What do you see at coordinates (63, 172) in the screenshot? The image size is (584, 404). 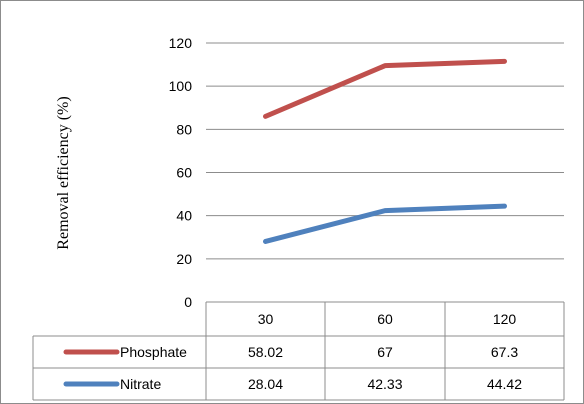 I see `y-axis-label: Removal efficiency (%)` at bounding box center [63, 172].